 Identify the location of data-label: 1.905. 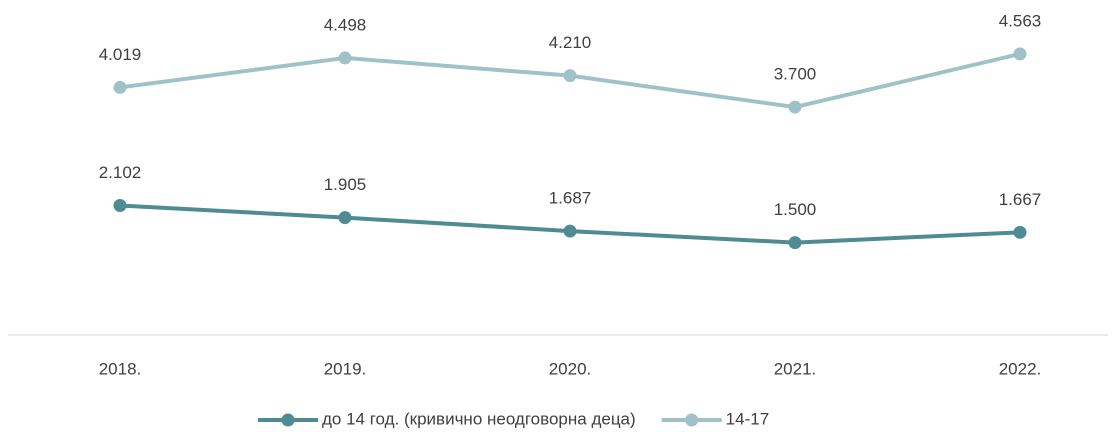
(345, 184).